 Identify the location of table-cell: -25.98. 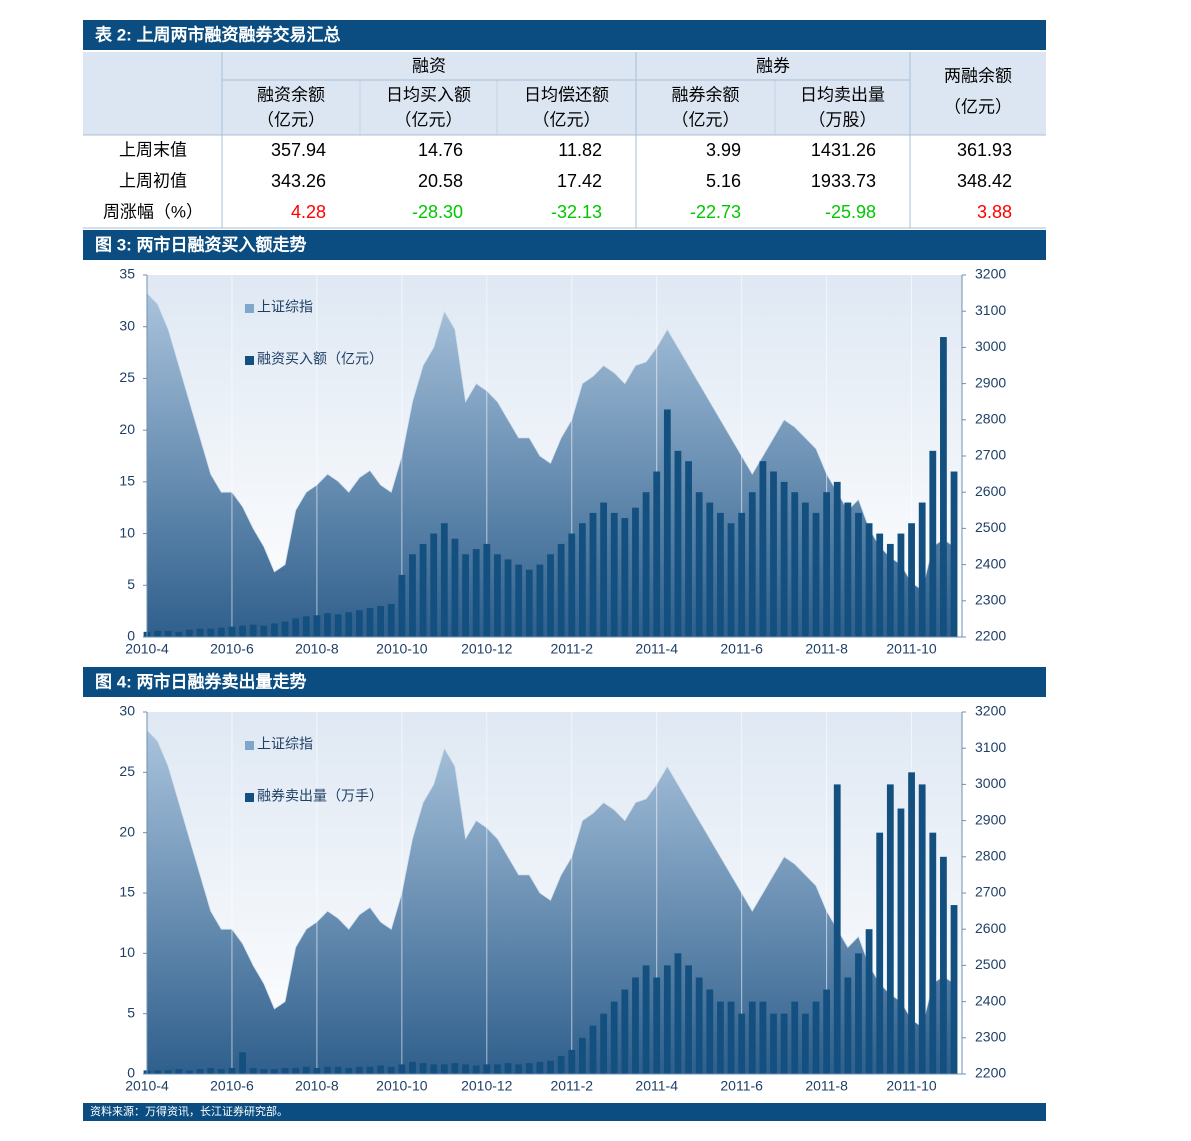
(850, 212).